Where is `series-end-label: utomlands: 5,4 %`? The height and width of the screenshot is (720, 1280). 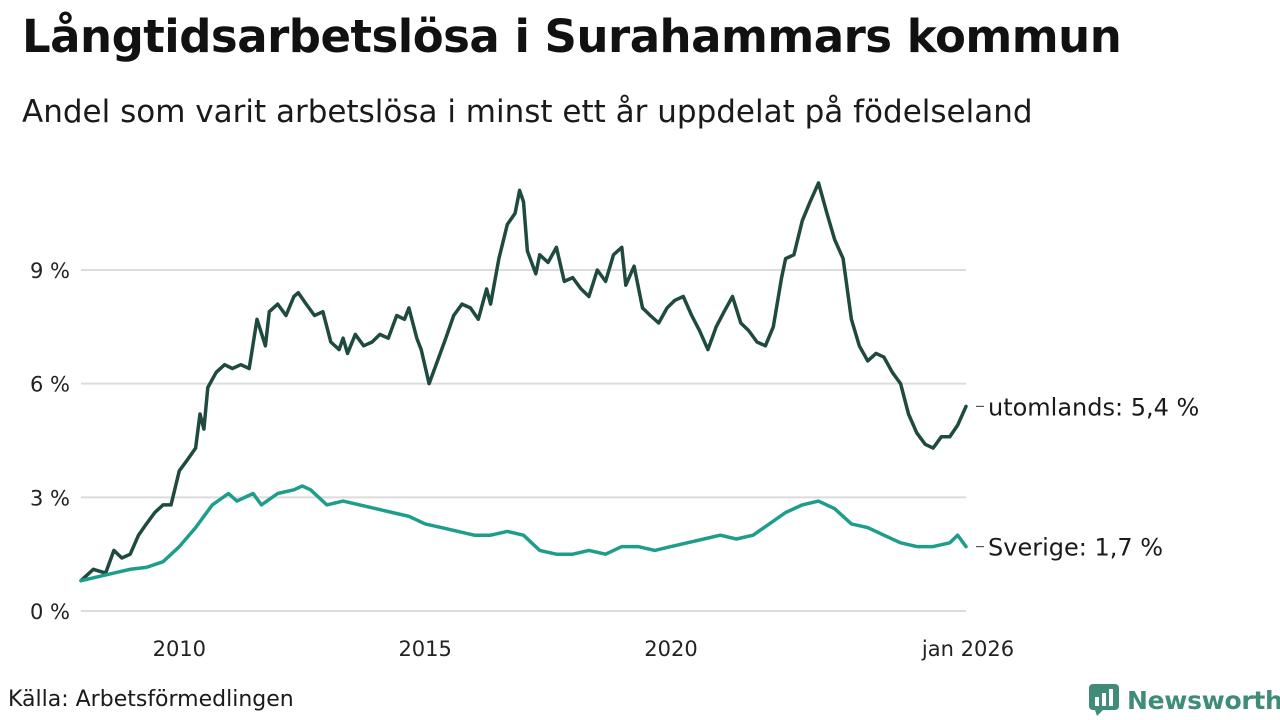 series-end-label: utomlands: 5,4 % is located at coordinates (1093, 407).